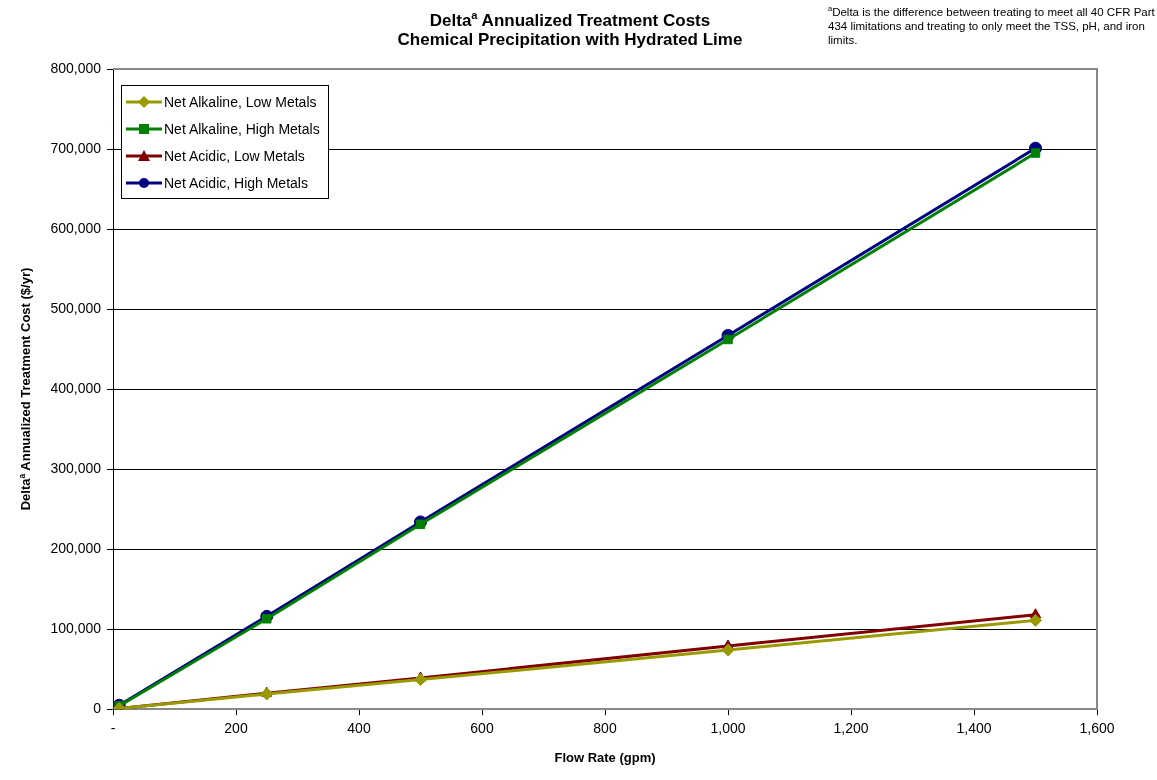  Describe the element at coordinates (76, 67) in the screenshot. I see `y-tick-label: 800,000` at that location.